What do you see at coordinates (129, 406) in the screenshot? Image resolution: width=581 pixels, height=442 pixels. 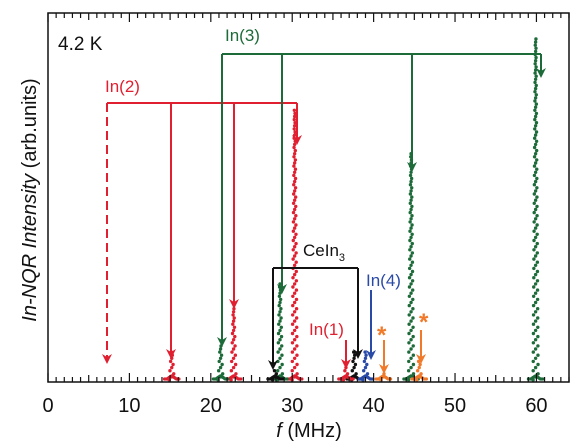 I see `x-tick-label: 10` at bounding box center [129, 406].